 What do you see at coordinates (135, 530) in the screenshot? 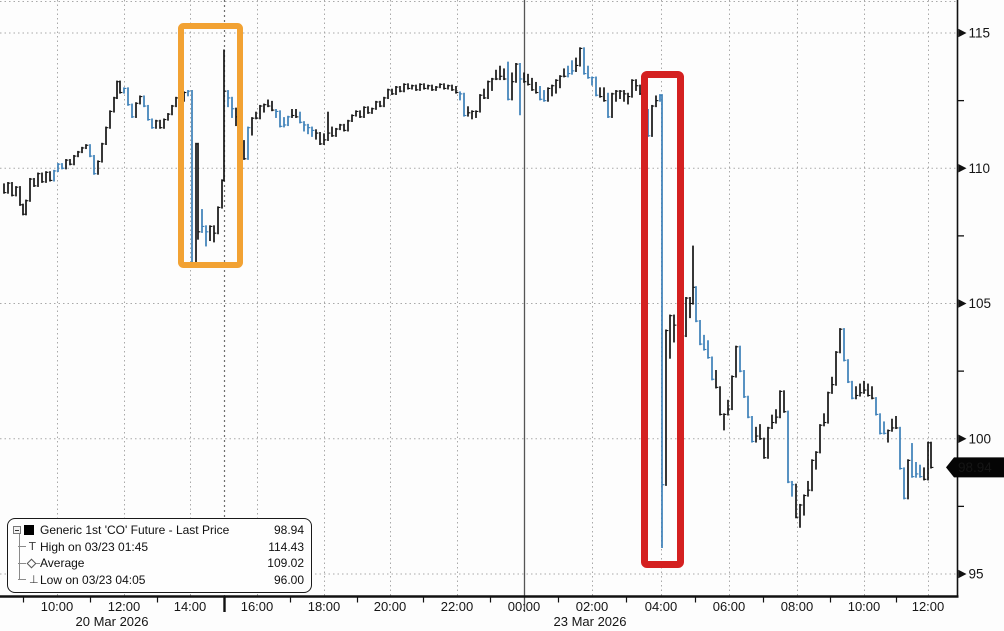
I see `series-label: Generic 1st 'CO' Future - Last Price` at bounding box center [135, 530].